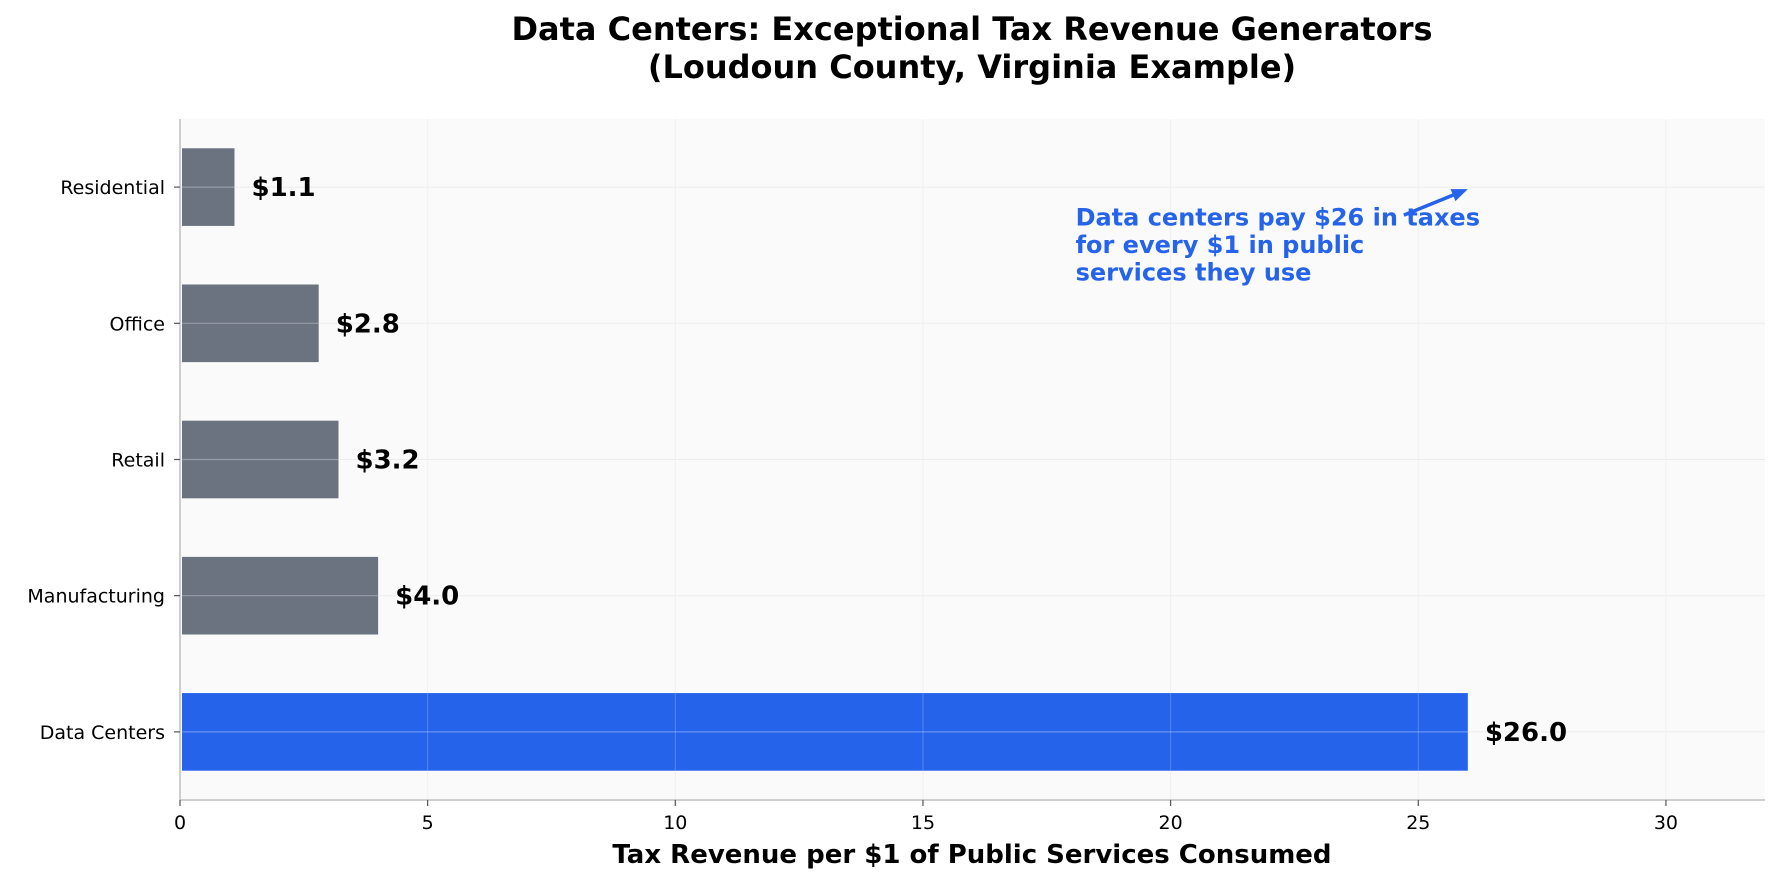 This screenshot has height=883, width=1779. What do you see at coordinates (368, 324) in the screenshot?
I see `value-label-office: $2.8` at bounding box center [368, 324].